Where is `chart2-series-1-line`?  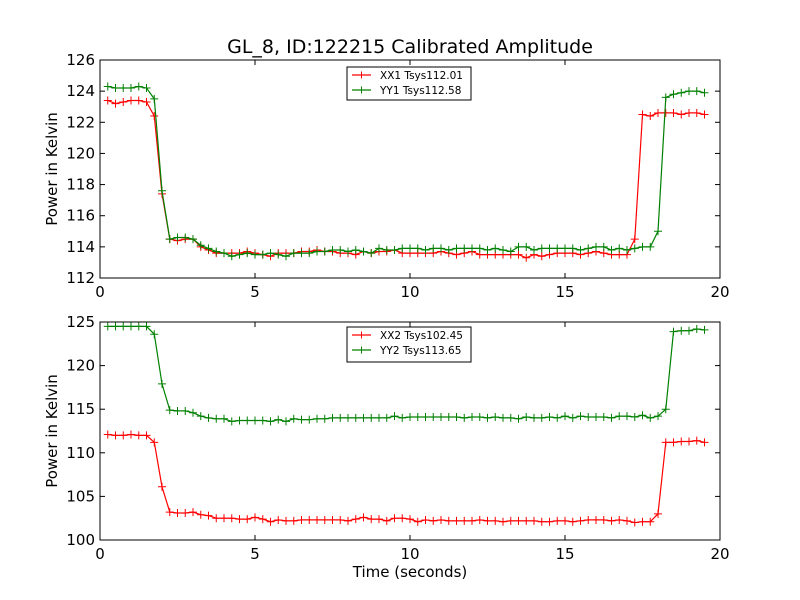
chart2-series-1-line is located at coordinates (406, 478).